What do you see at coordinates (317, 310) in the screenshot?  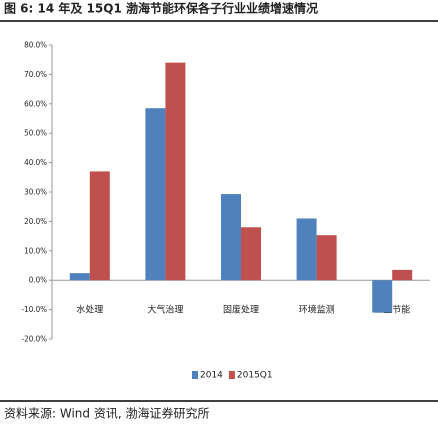 I see `x-tick-label: 环境监测` at bounding box center [317, 310].